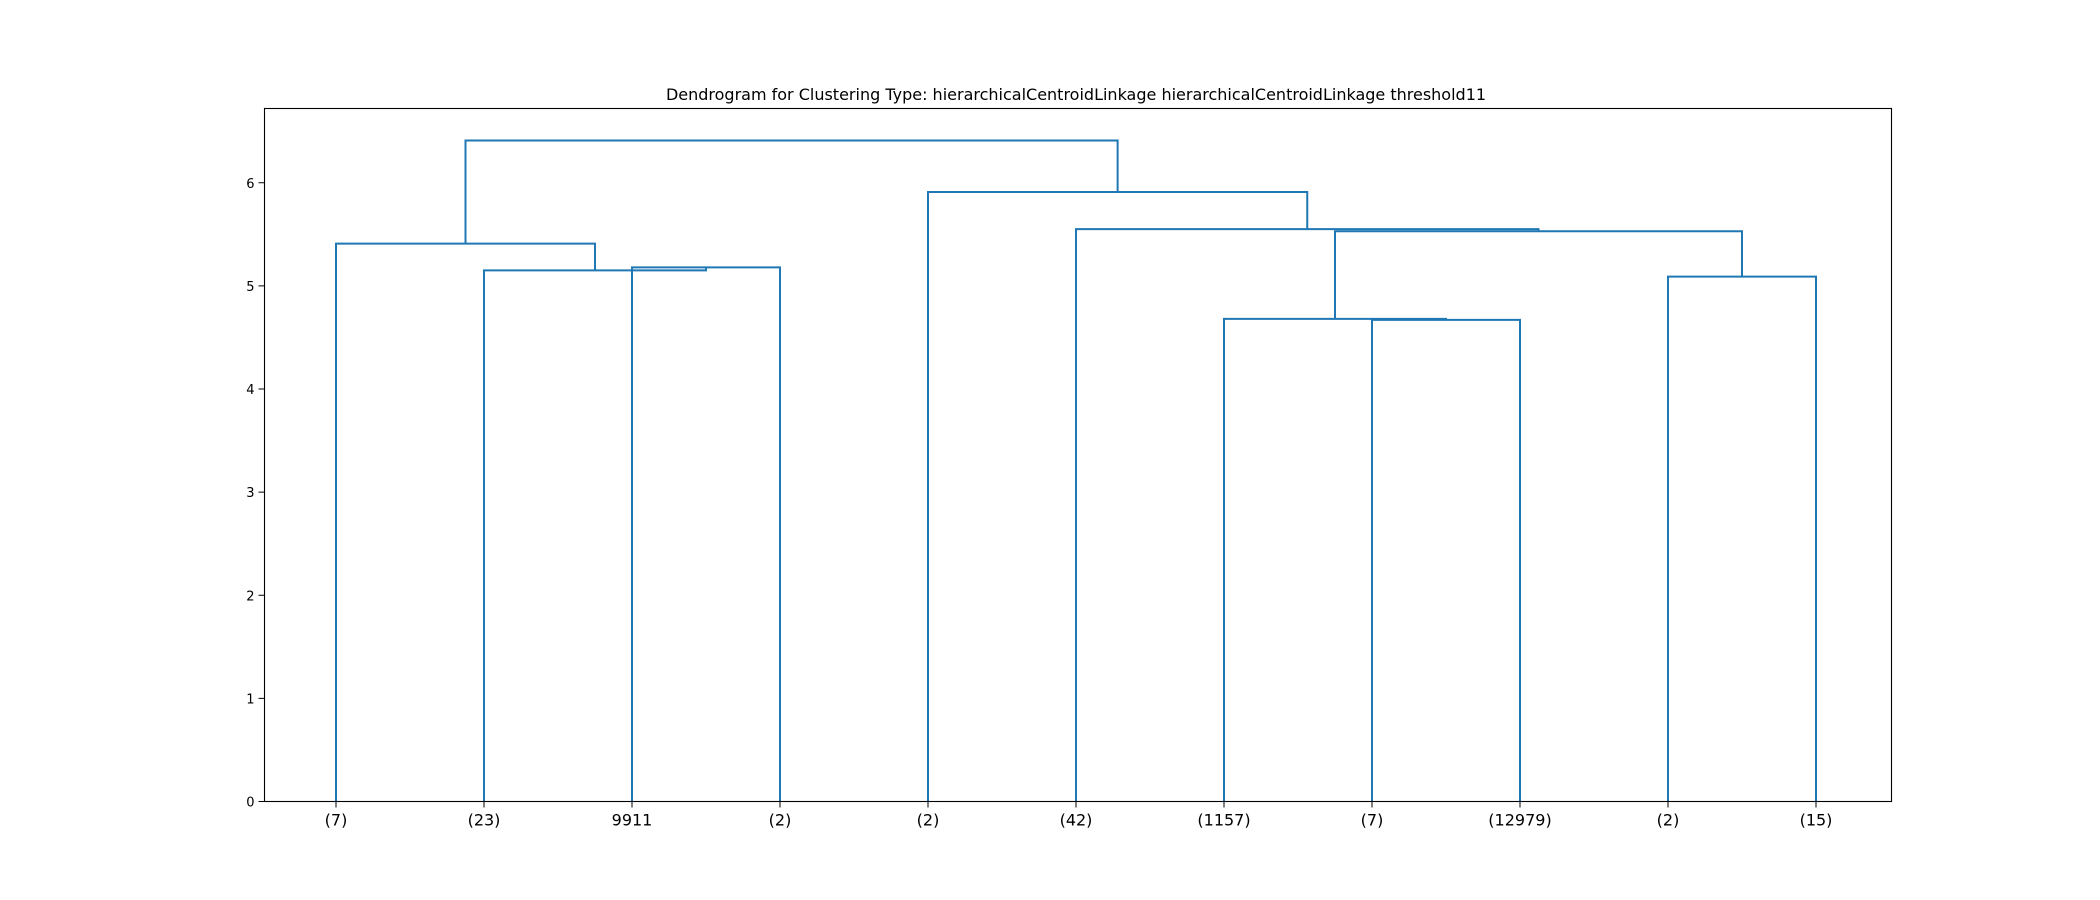 This screenshot has height=900, width=2100. Describe the element at coordinates (250, 596) in the screenshot. I see `y-tick-label: 2` at that location.